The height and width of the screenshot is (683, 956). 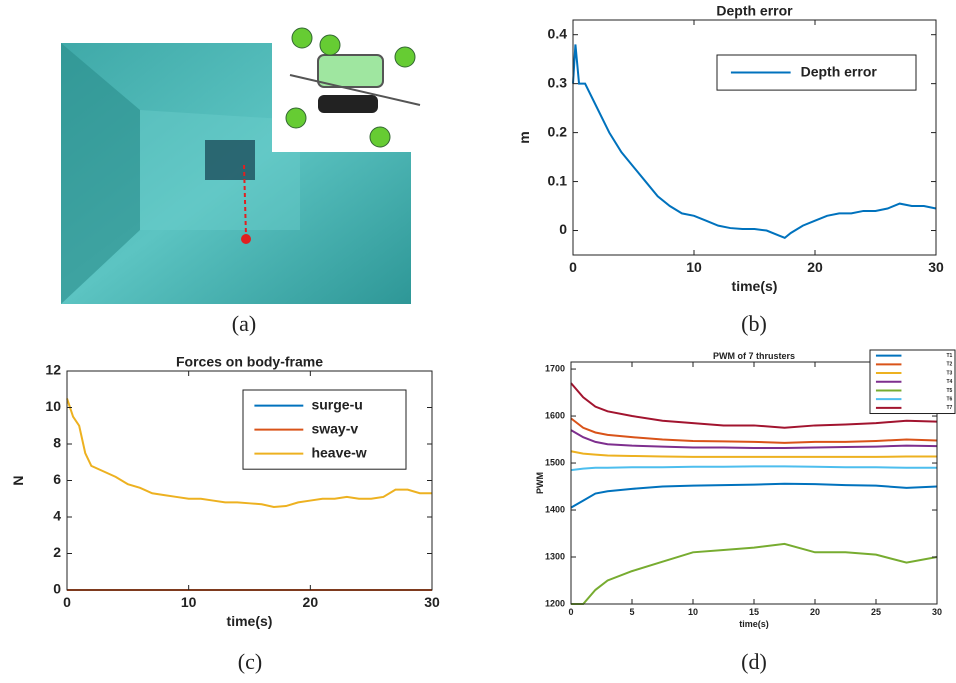 What do you see at coordinates (555, 368) in the screenshot?
I see `y-tick-label: 1700` at bounding box center [555, 368].